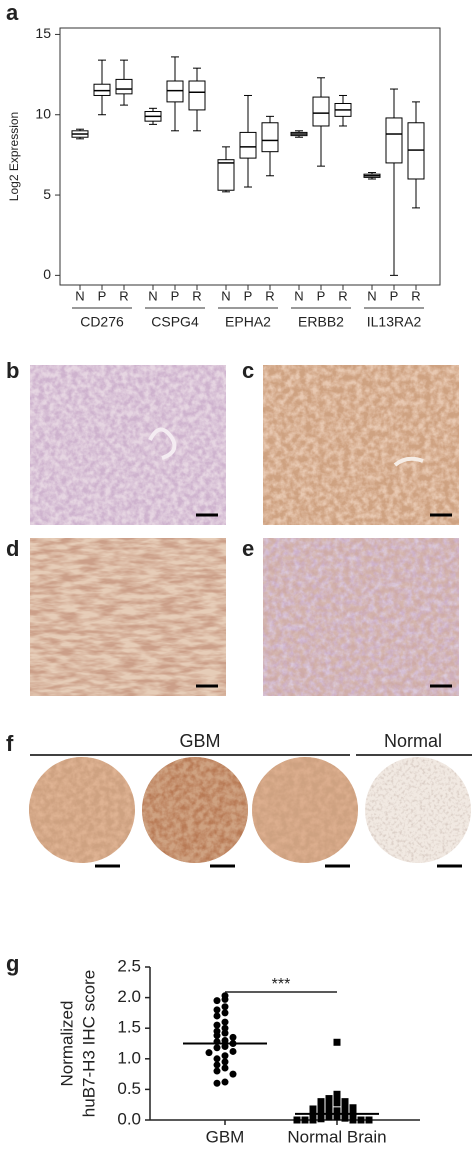 This screenshot has width=474, height=1151. I want to click on panel-label: d, so click(12, 548).